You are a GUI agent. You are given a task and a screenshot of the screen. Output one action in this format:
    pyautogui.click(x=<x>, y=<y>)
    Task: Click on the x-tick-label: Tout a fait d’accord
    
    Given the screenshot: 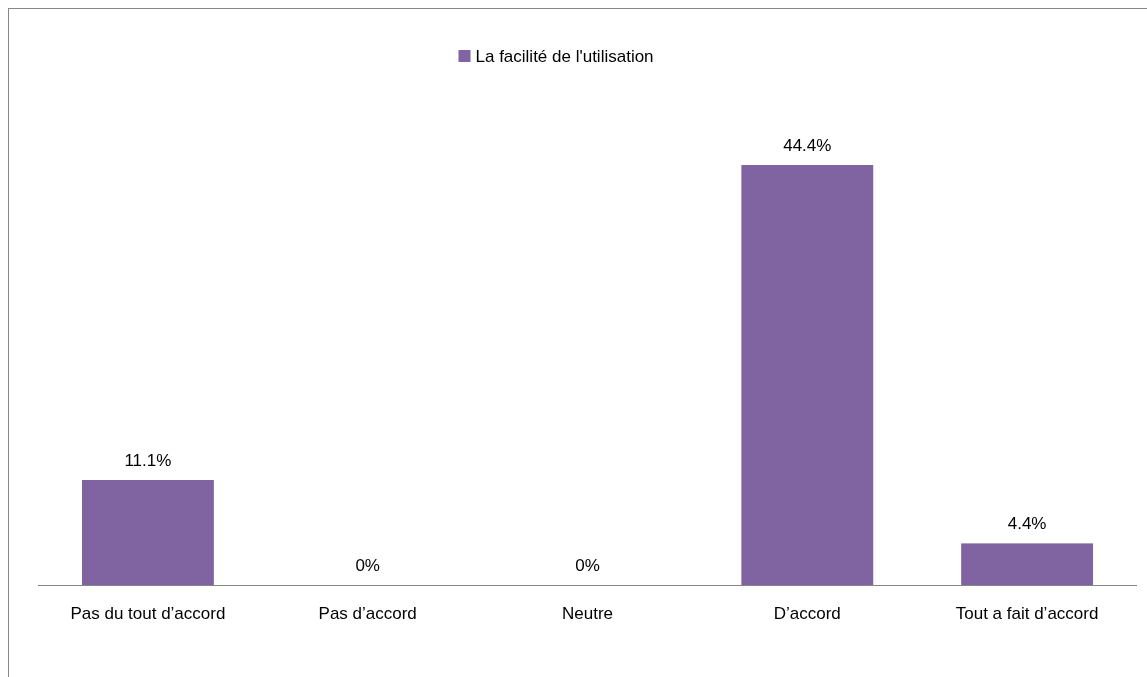 What is the action you would take?
    pyautogui.click(x=1027, y=613)
    